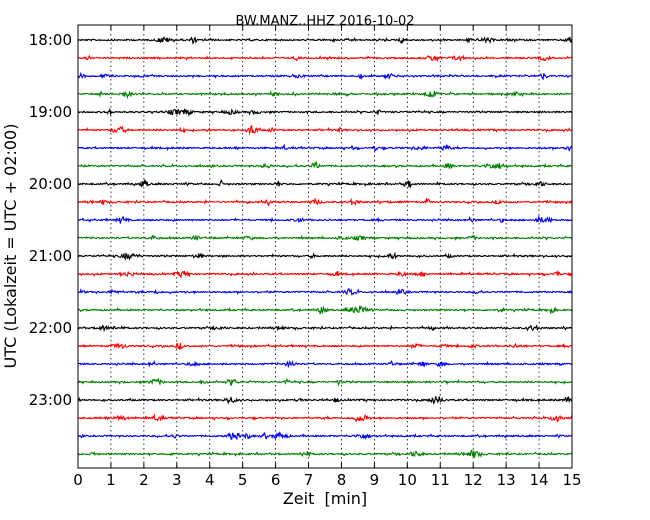 The width and height of the screenshot is (650, 520). Describe the element at coordinates (325, 436) in the screenshot. I see `trace-23:30` at that location.